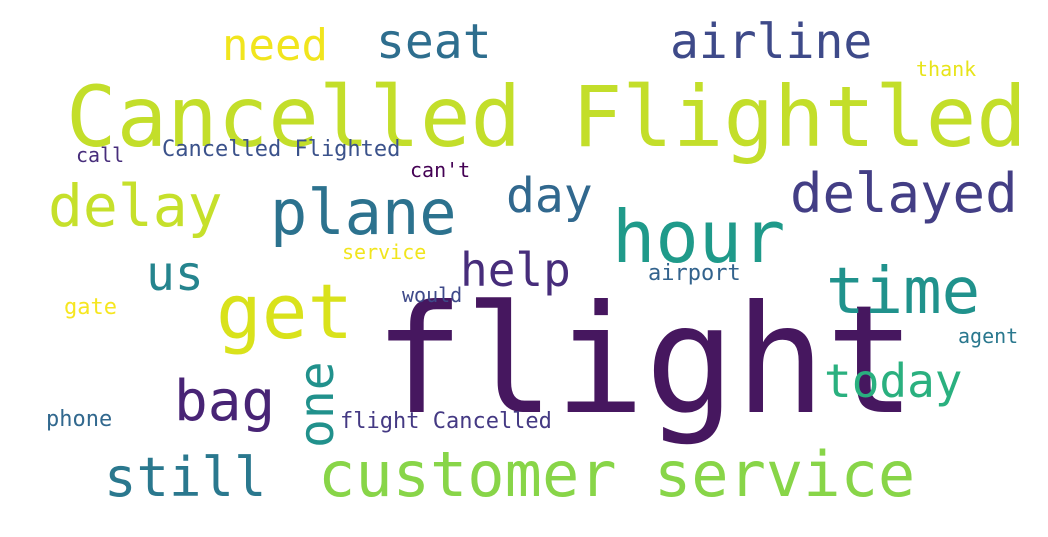 This screenshot has height=537, width=1048. I want to click on cloud-word-thank: thank, so click(946, 69).